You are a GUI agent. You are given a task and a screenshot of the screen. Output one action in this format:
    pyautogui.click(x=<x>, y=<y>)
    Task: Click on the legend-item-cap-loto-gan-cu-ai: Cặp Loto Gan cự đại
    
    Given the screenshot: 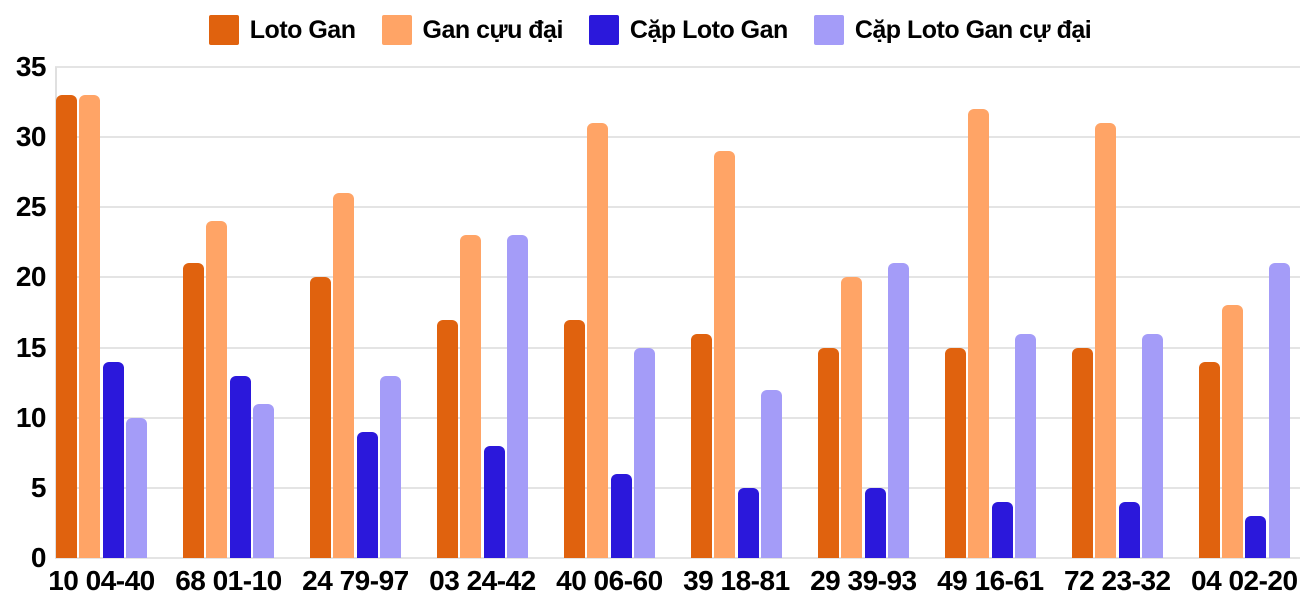 What is the action you would take?
    pyautogui.click(x=952, y=30)
    